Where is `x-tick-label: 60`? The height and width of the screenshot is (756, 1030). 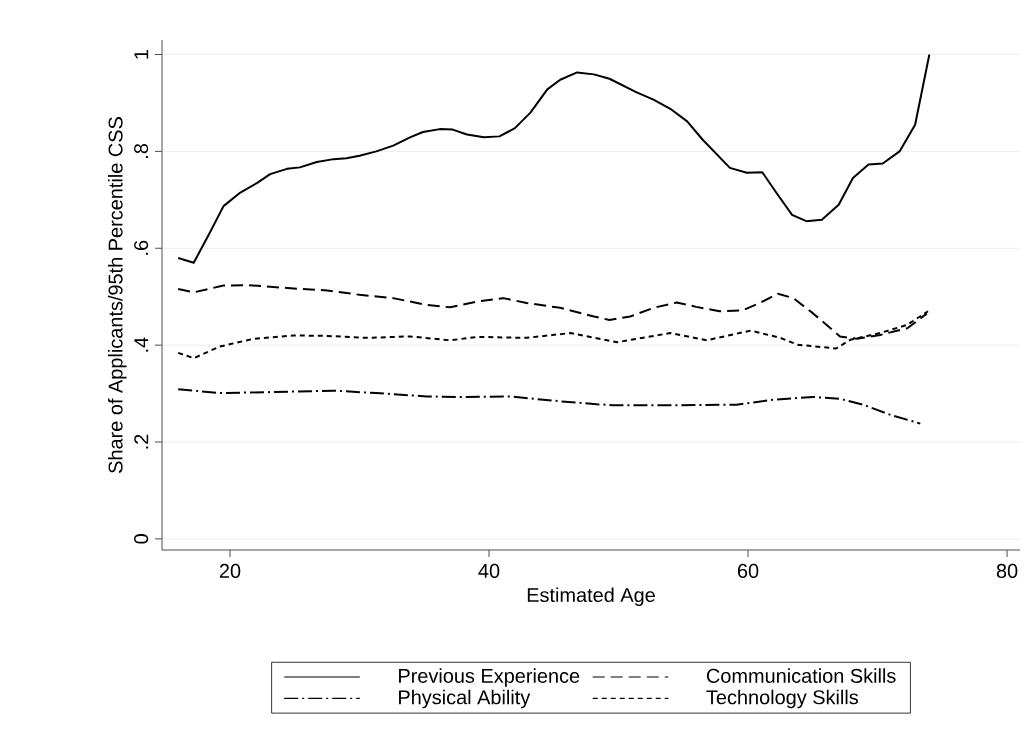 x-tick-label: 60 is located at coordinates (748, 570).